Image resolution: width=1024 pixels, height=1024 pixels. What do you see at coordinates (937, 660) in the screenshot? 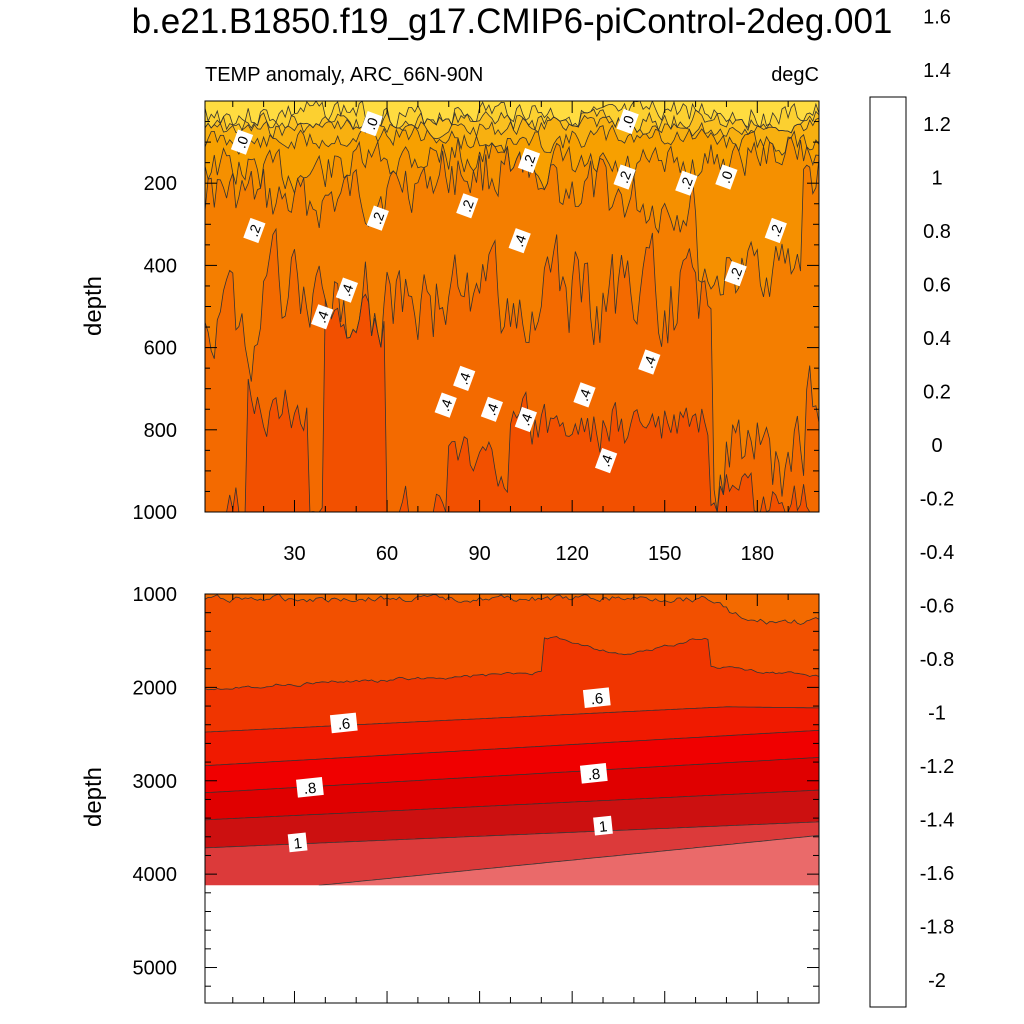
I see `colorbar-label: -0.8` at bounding box center [937, 660].